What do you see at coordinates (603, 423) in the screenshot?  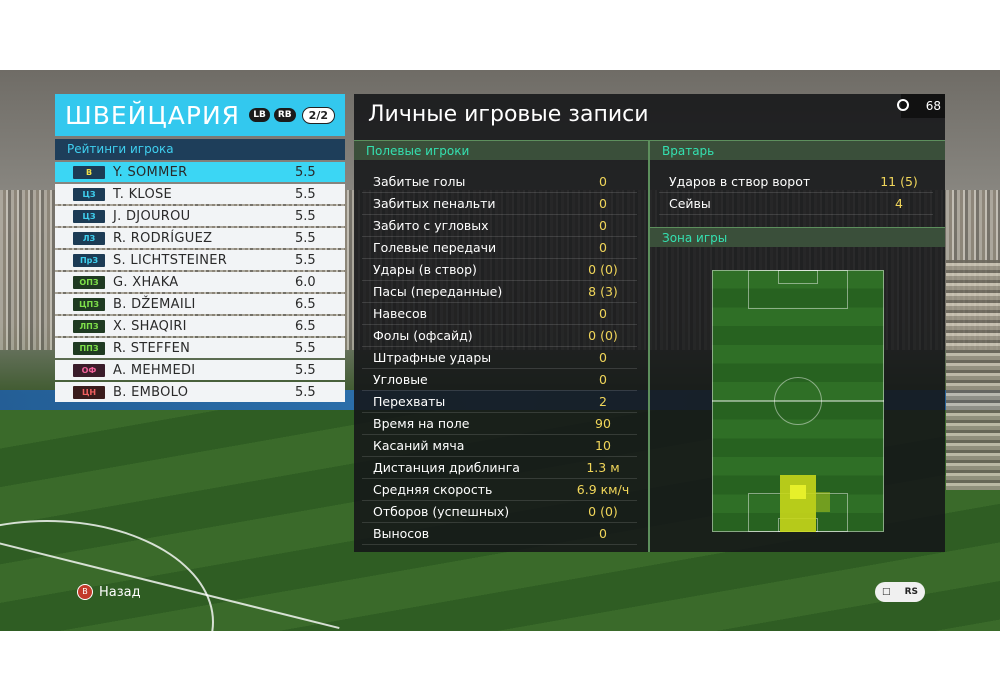 I see `stat-value: 90` at bounding box center [603, 423].